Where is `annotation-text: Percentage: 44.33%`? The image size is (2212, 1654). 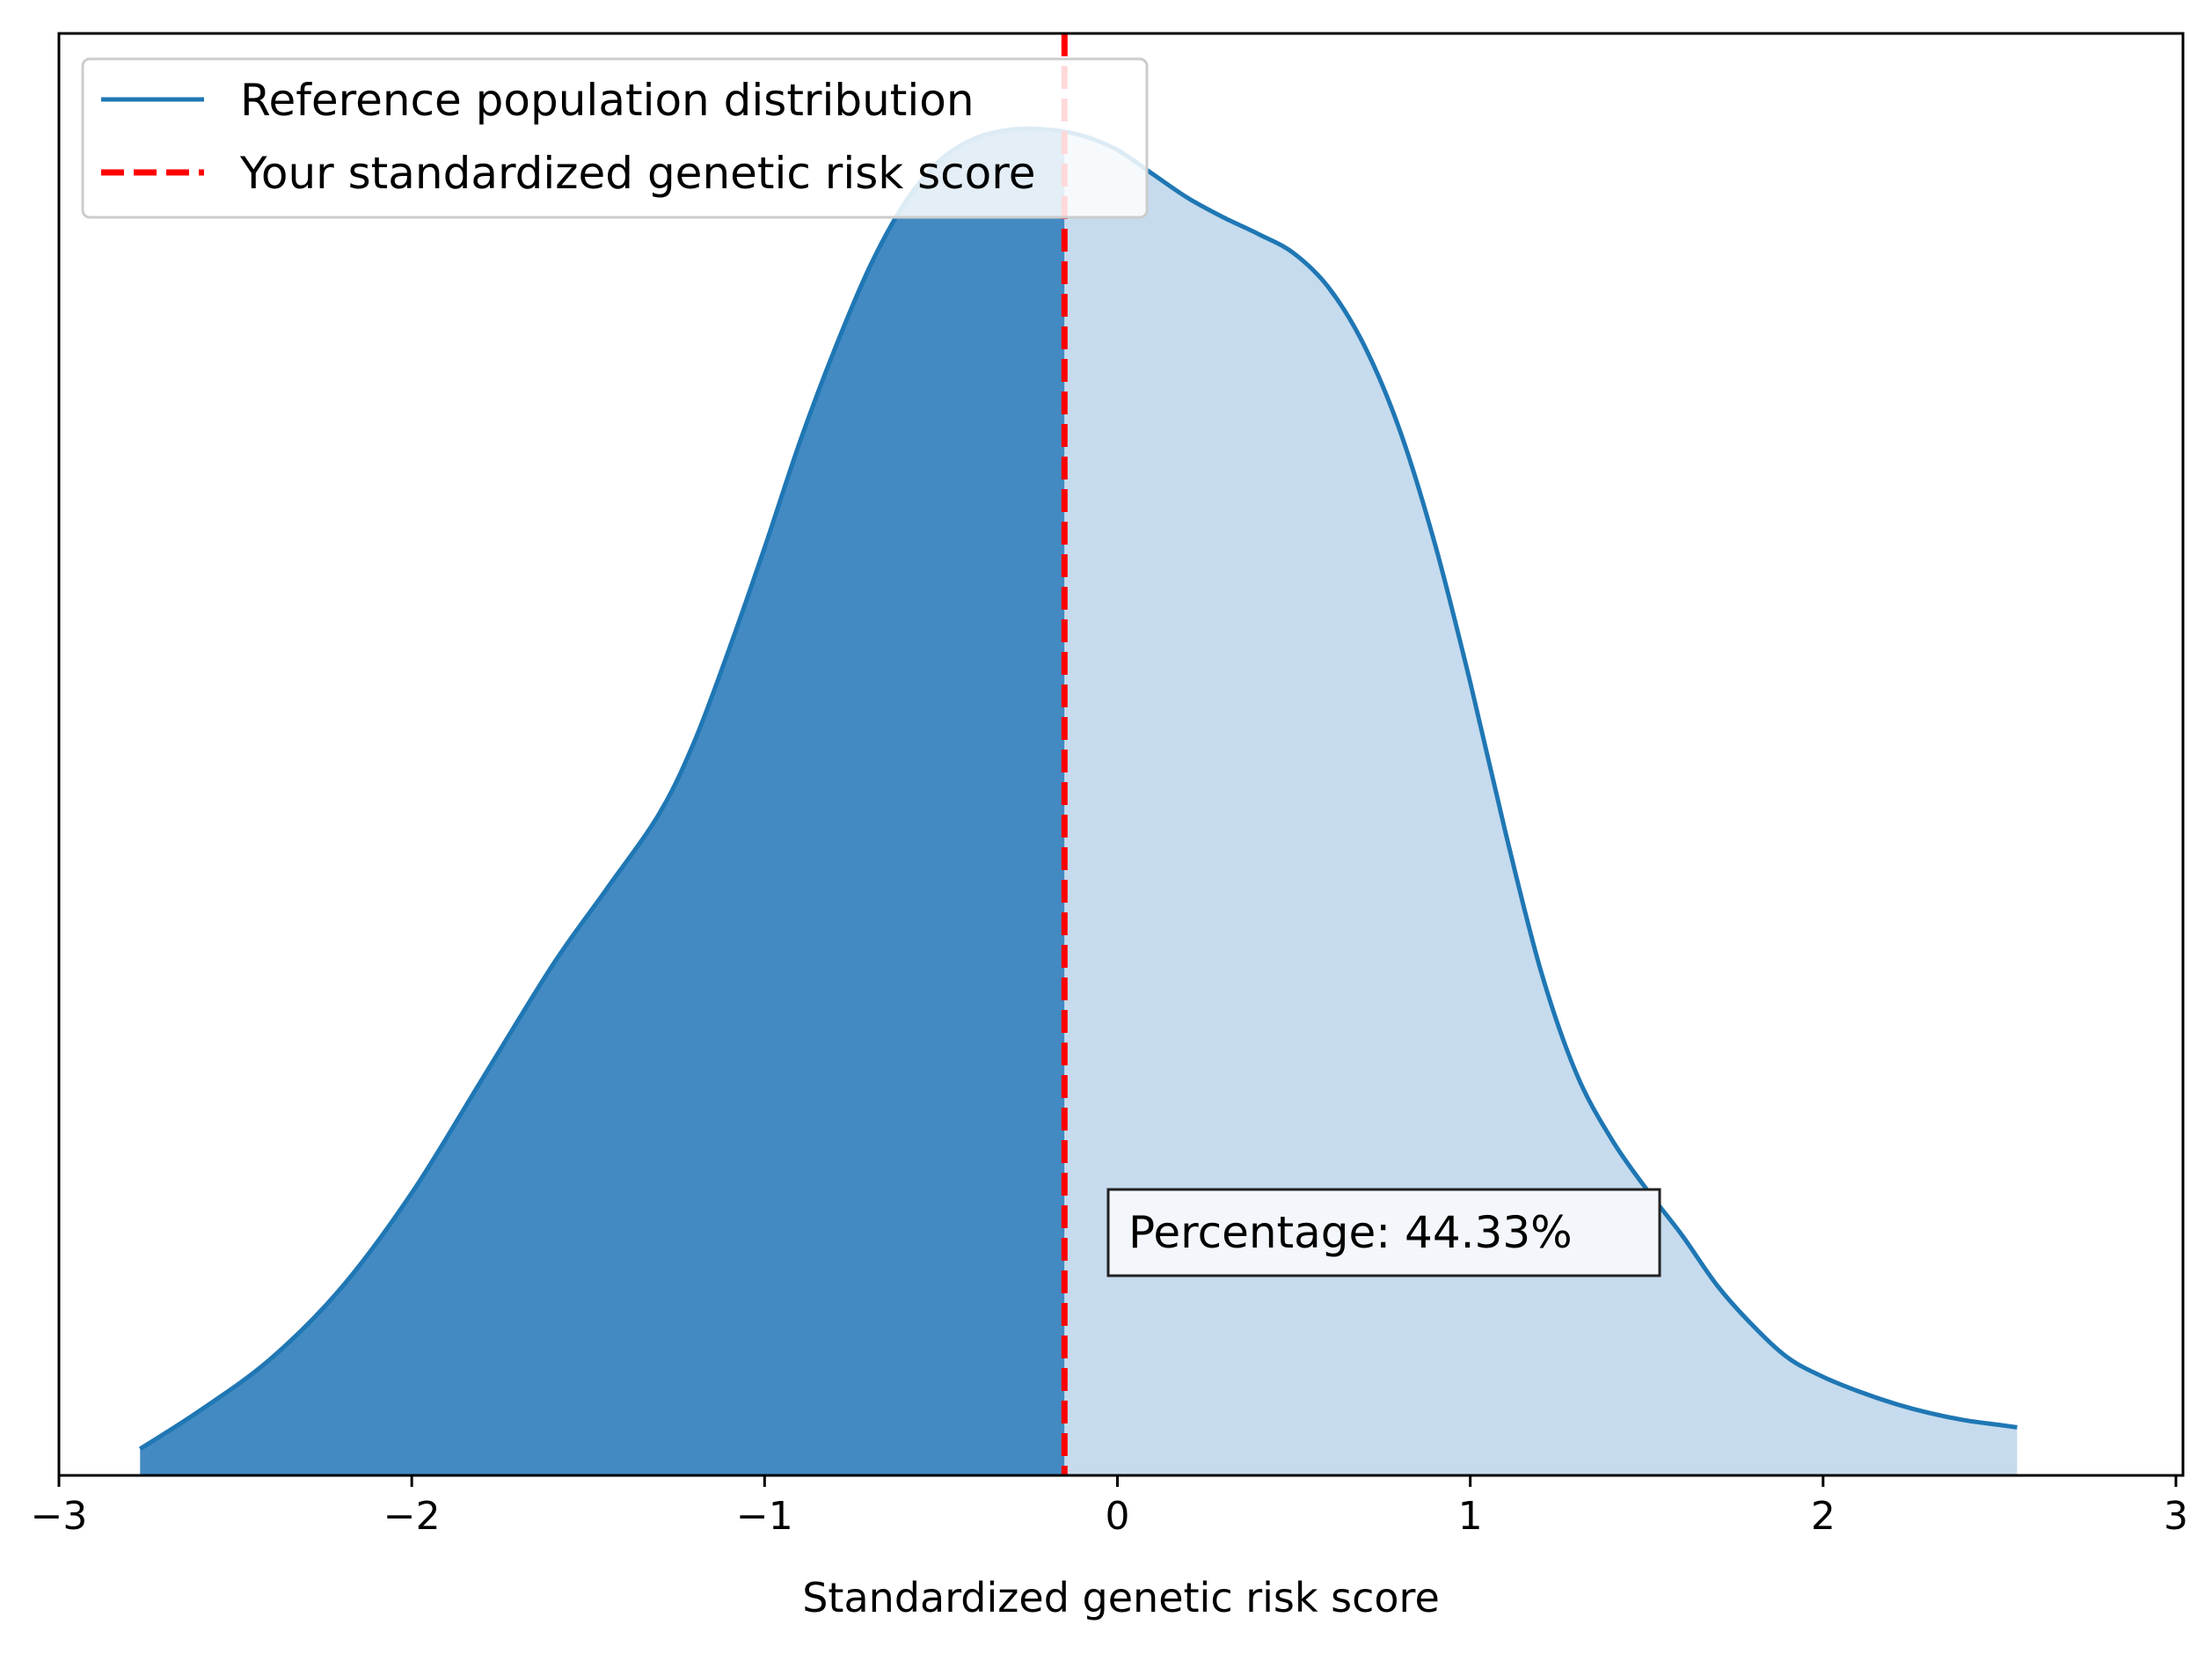 annotation-text: Percentage: 44.33% is located at coordinates (1350, 1232).